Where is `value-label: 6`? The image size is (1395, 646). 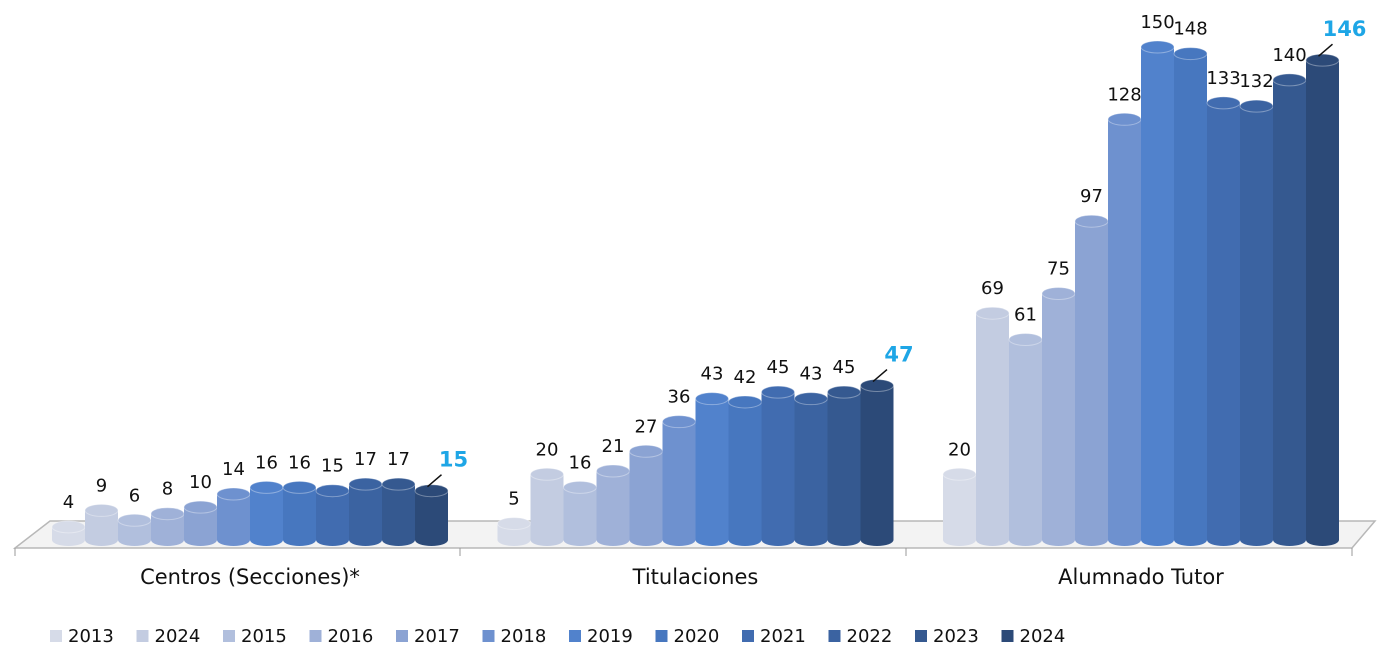
value-label: 6 is located at coordinates (134, 495).